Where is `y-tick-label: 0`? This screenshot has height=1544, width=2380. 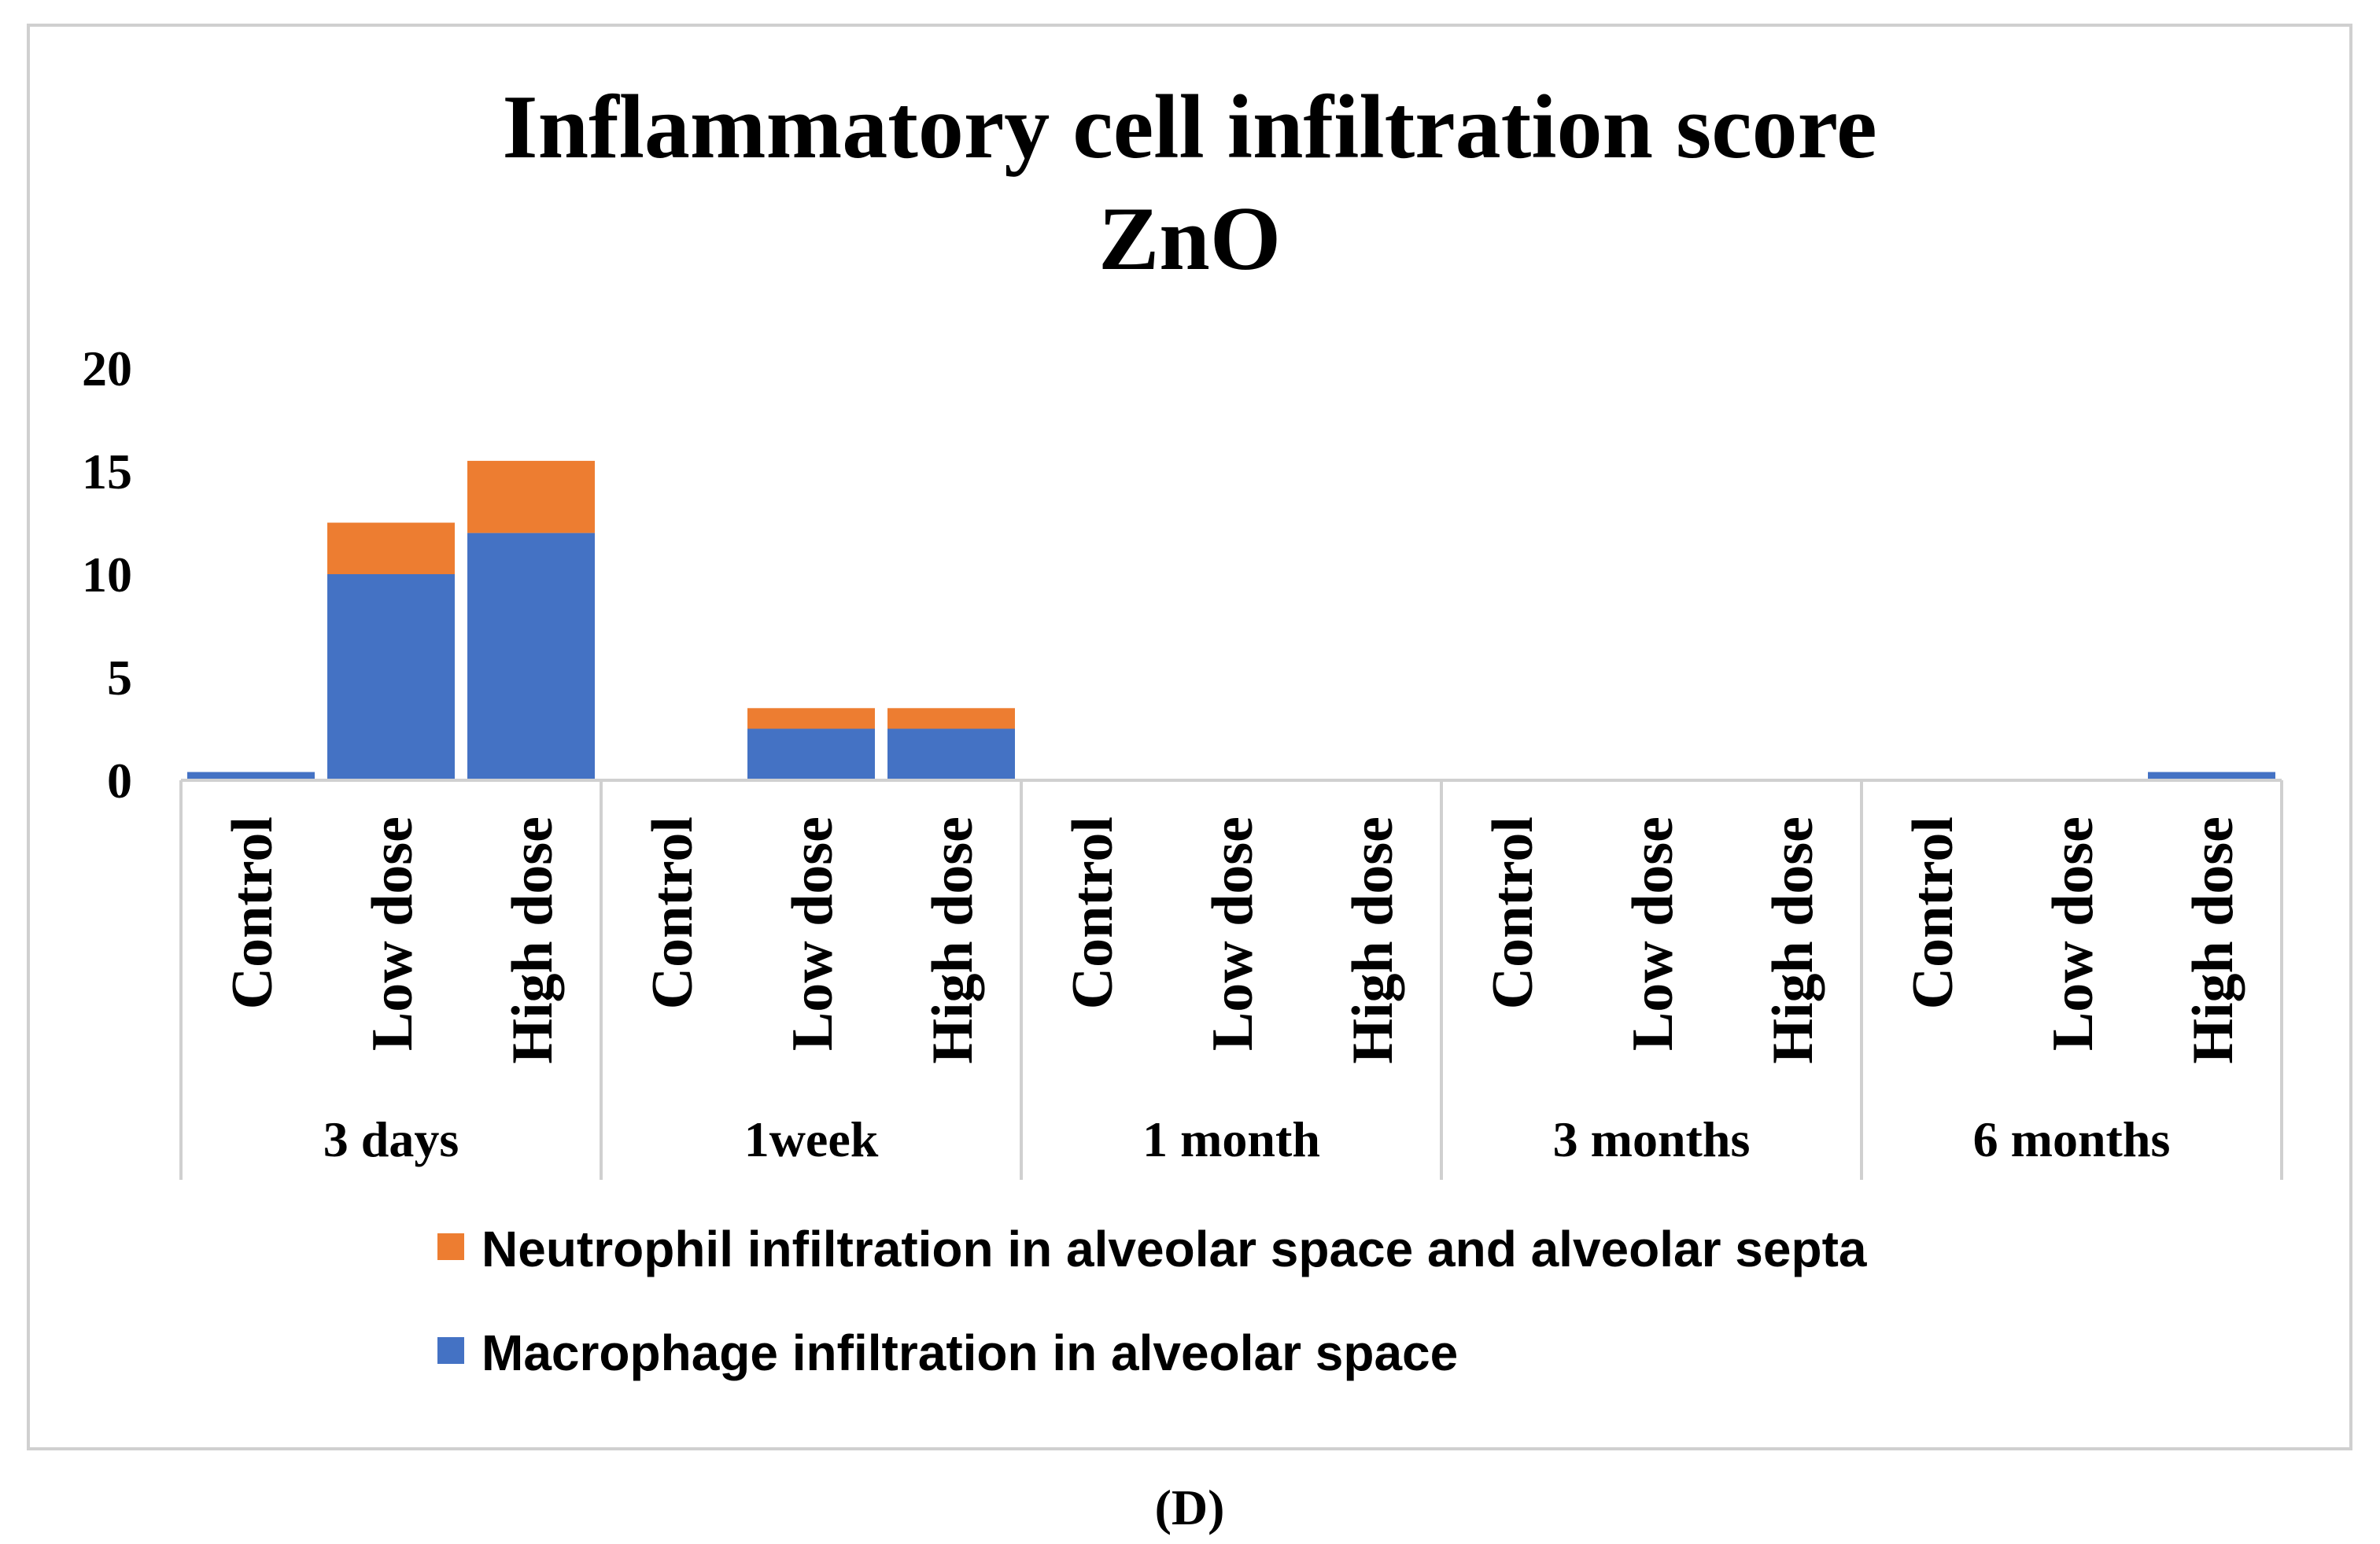
y-tick-label: 0 is located at coordinates (119, 781).